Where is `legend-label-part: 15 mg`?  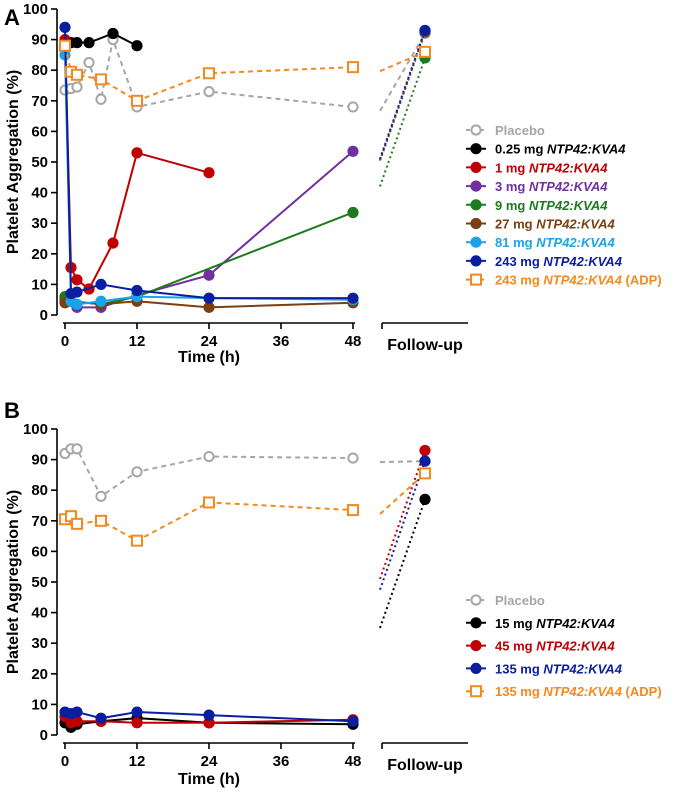 legend-label-part: 15 mg is located at coordinates (515, 623).